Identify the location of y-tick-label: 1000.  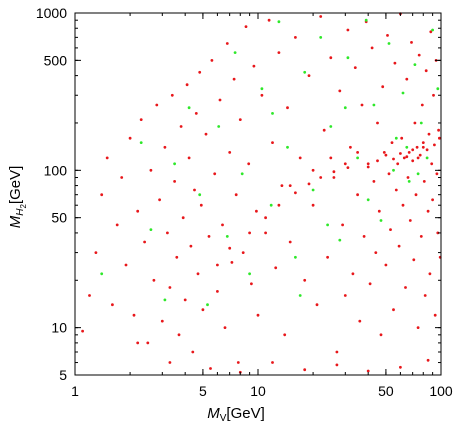
(51, 13).